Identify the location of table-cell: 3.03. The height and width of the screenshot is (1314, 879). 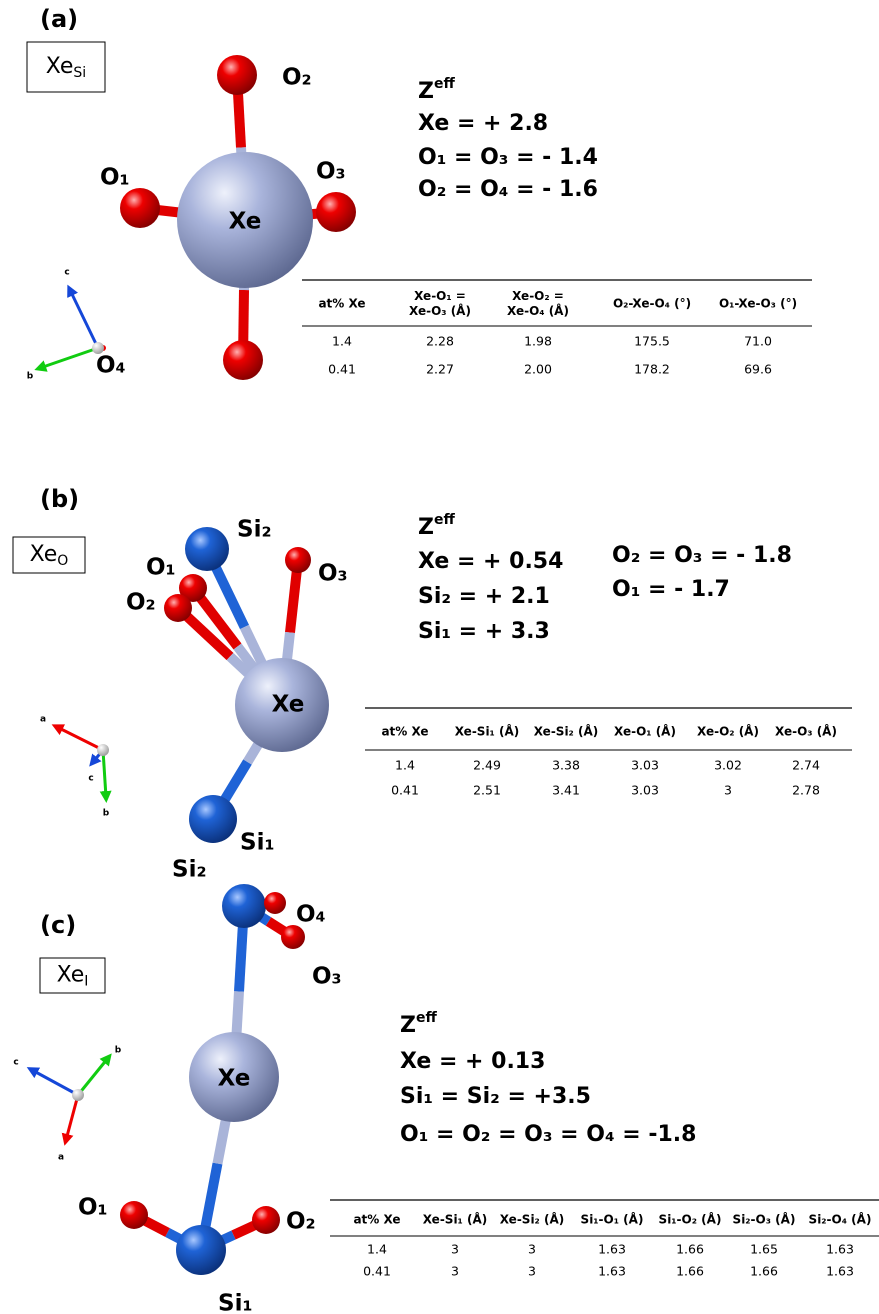
(645, 790).